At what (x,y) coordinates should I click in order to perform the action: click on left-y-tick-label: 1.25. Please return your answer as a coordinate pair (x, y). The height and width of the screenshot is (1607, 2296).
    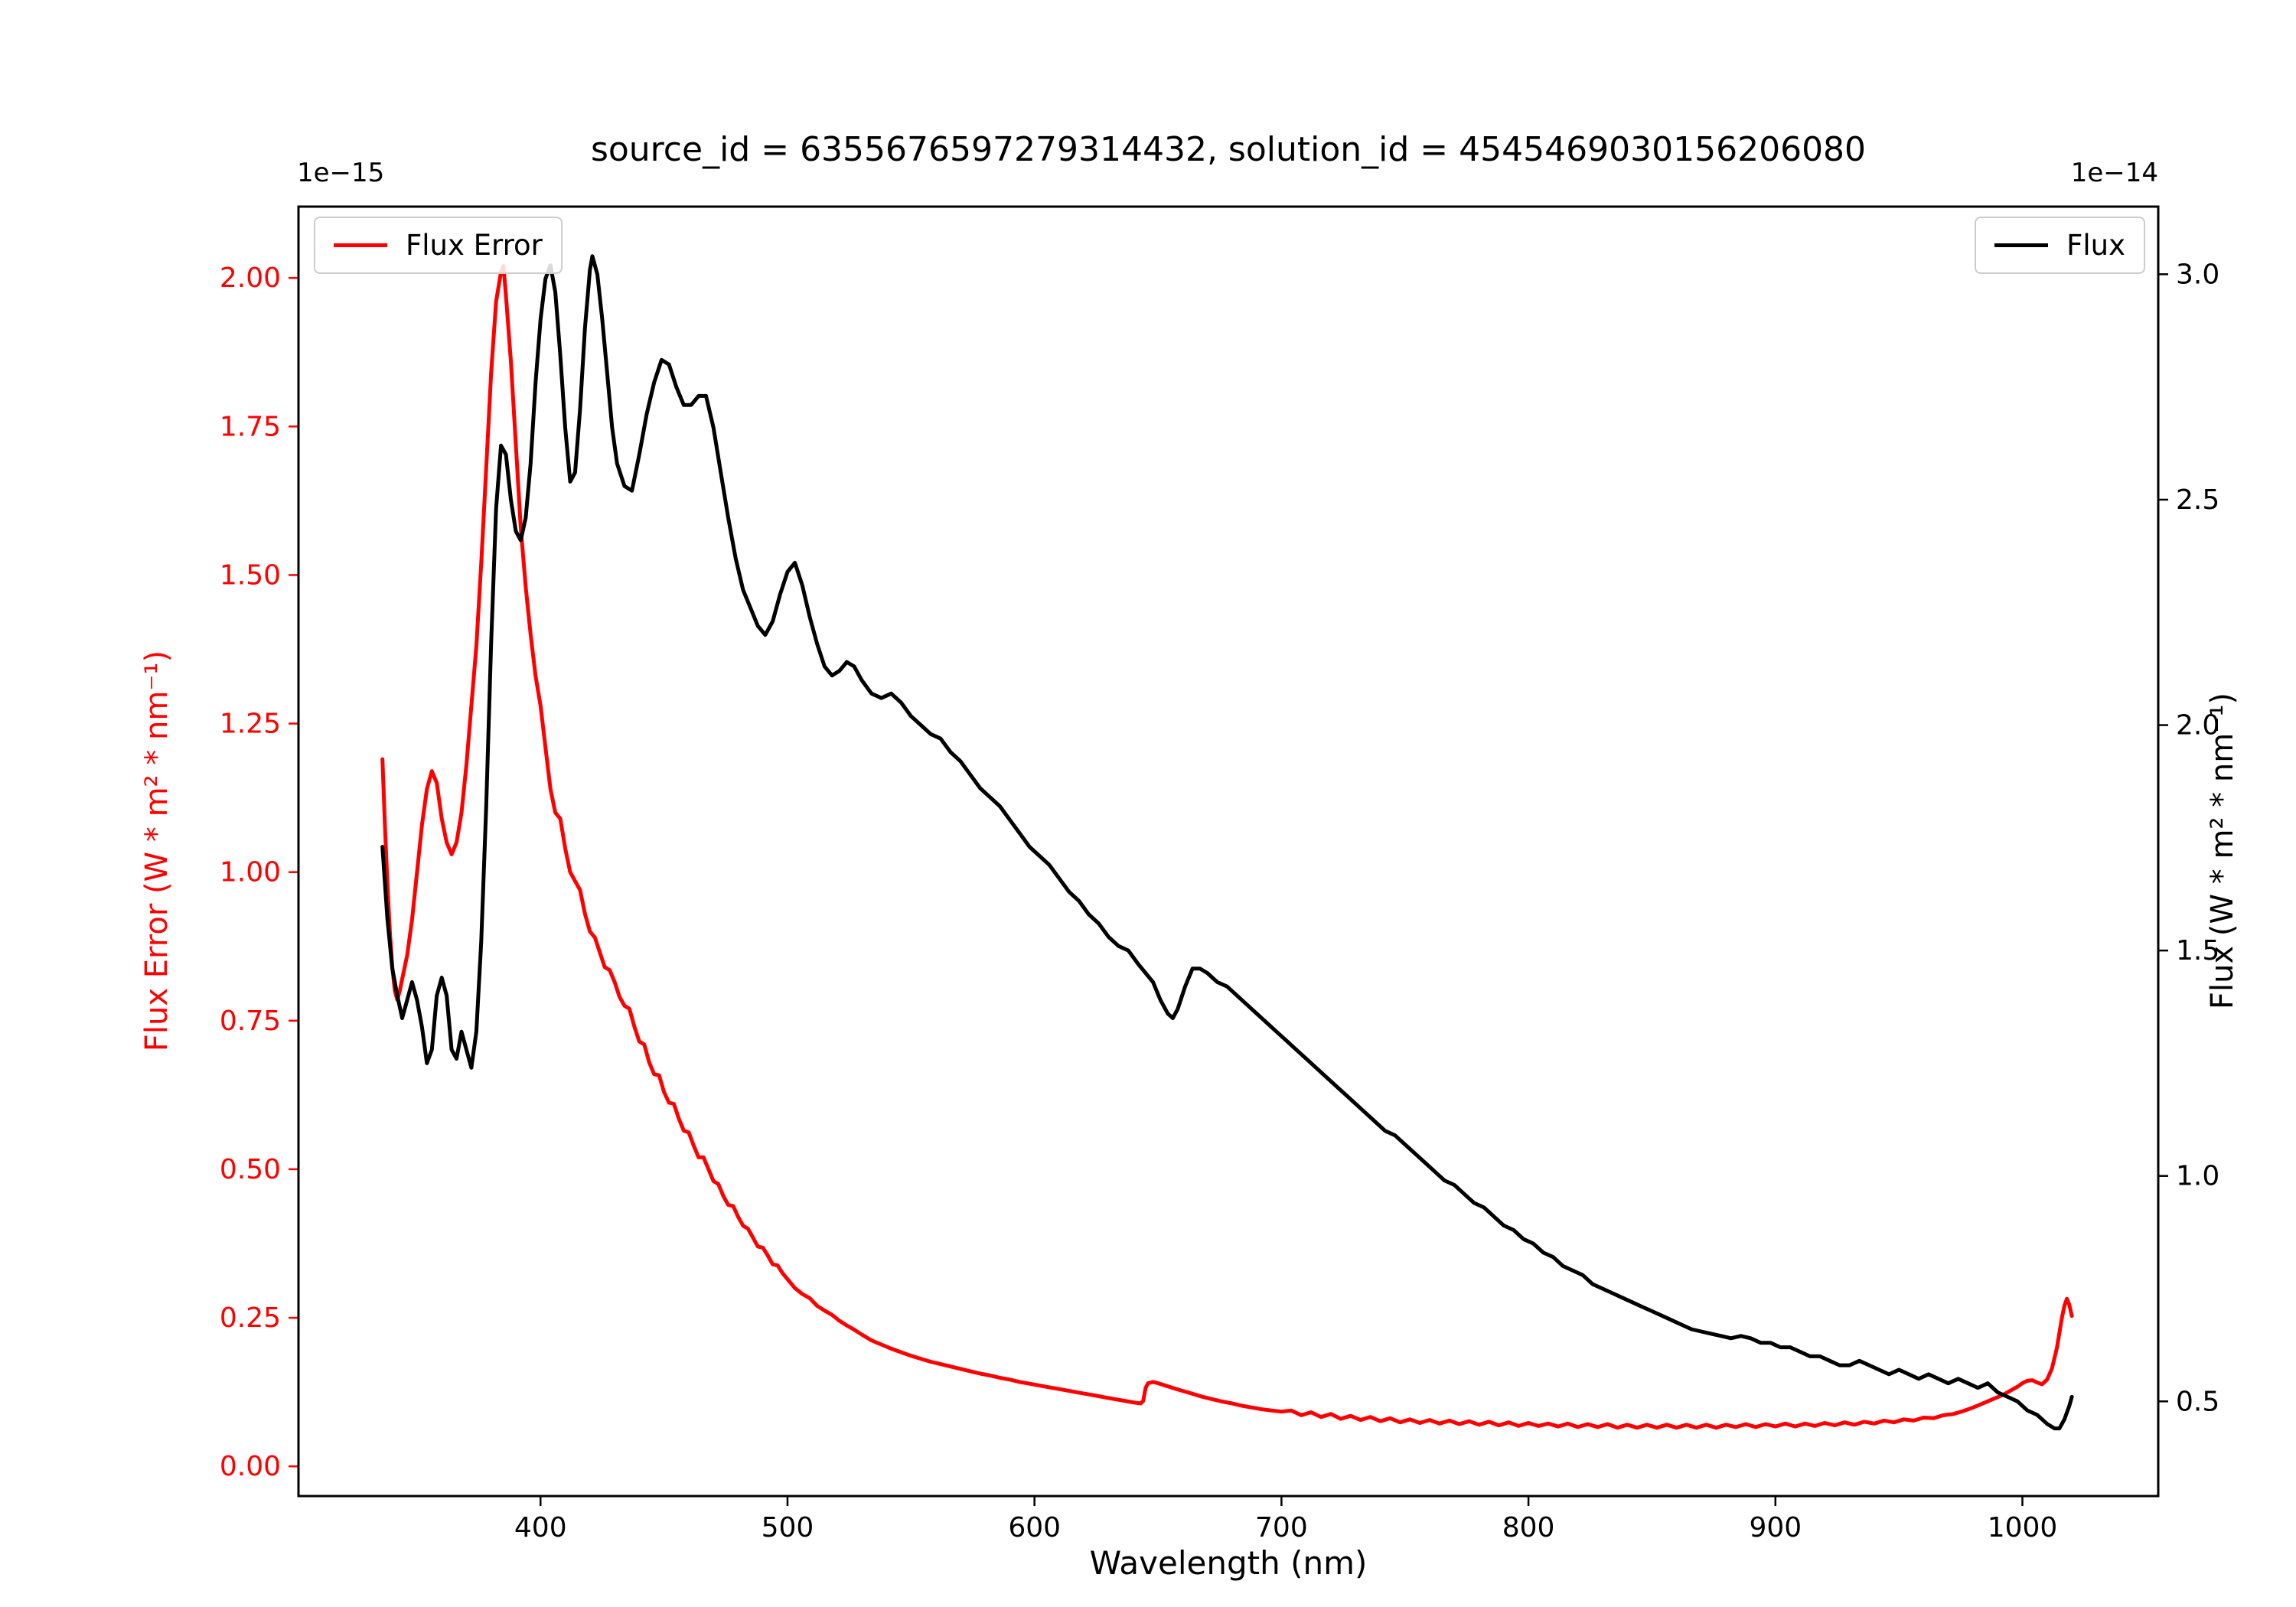
    Looking at the image, I should click on (250, 725).